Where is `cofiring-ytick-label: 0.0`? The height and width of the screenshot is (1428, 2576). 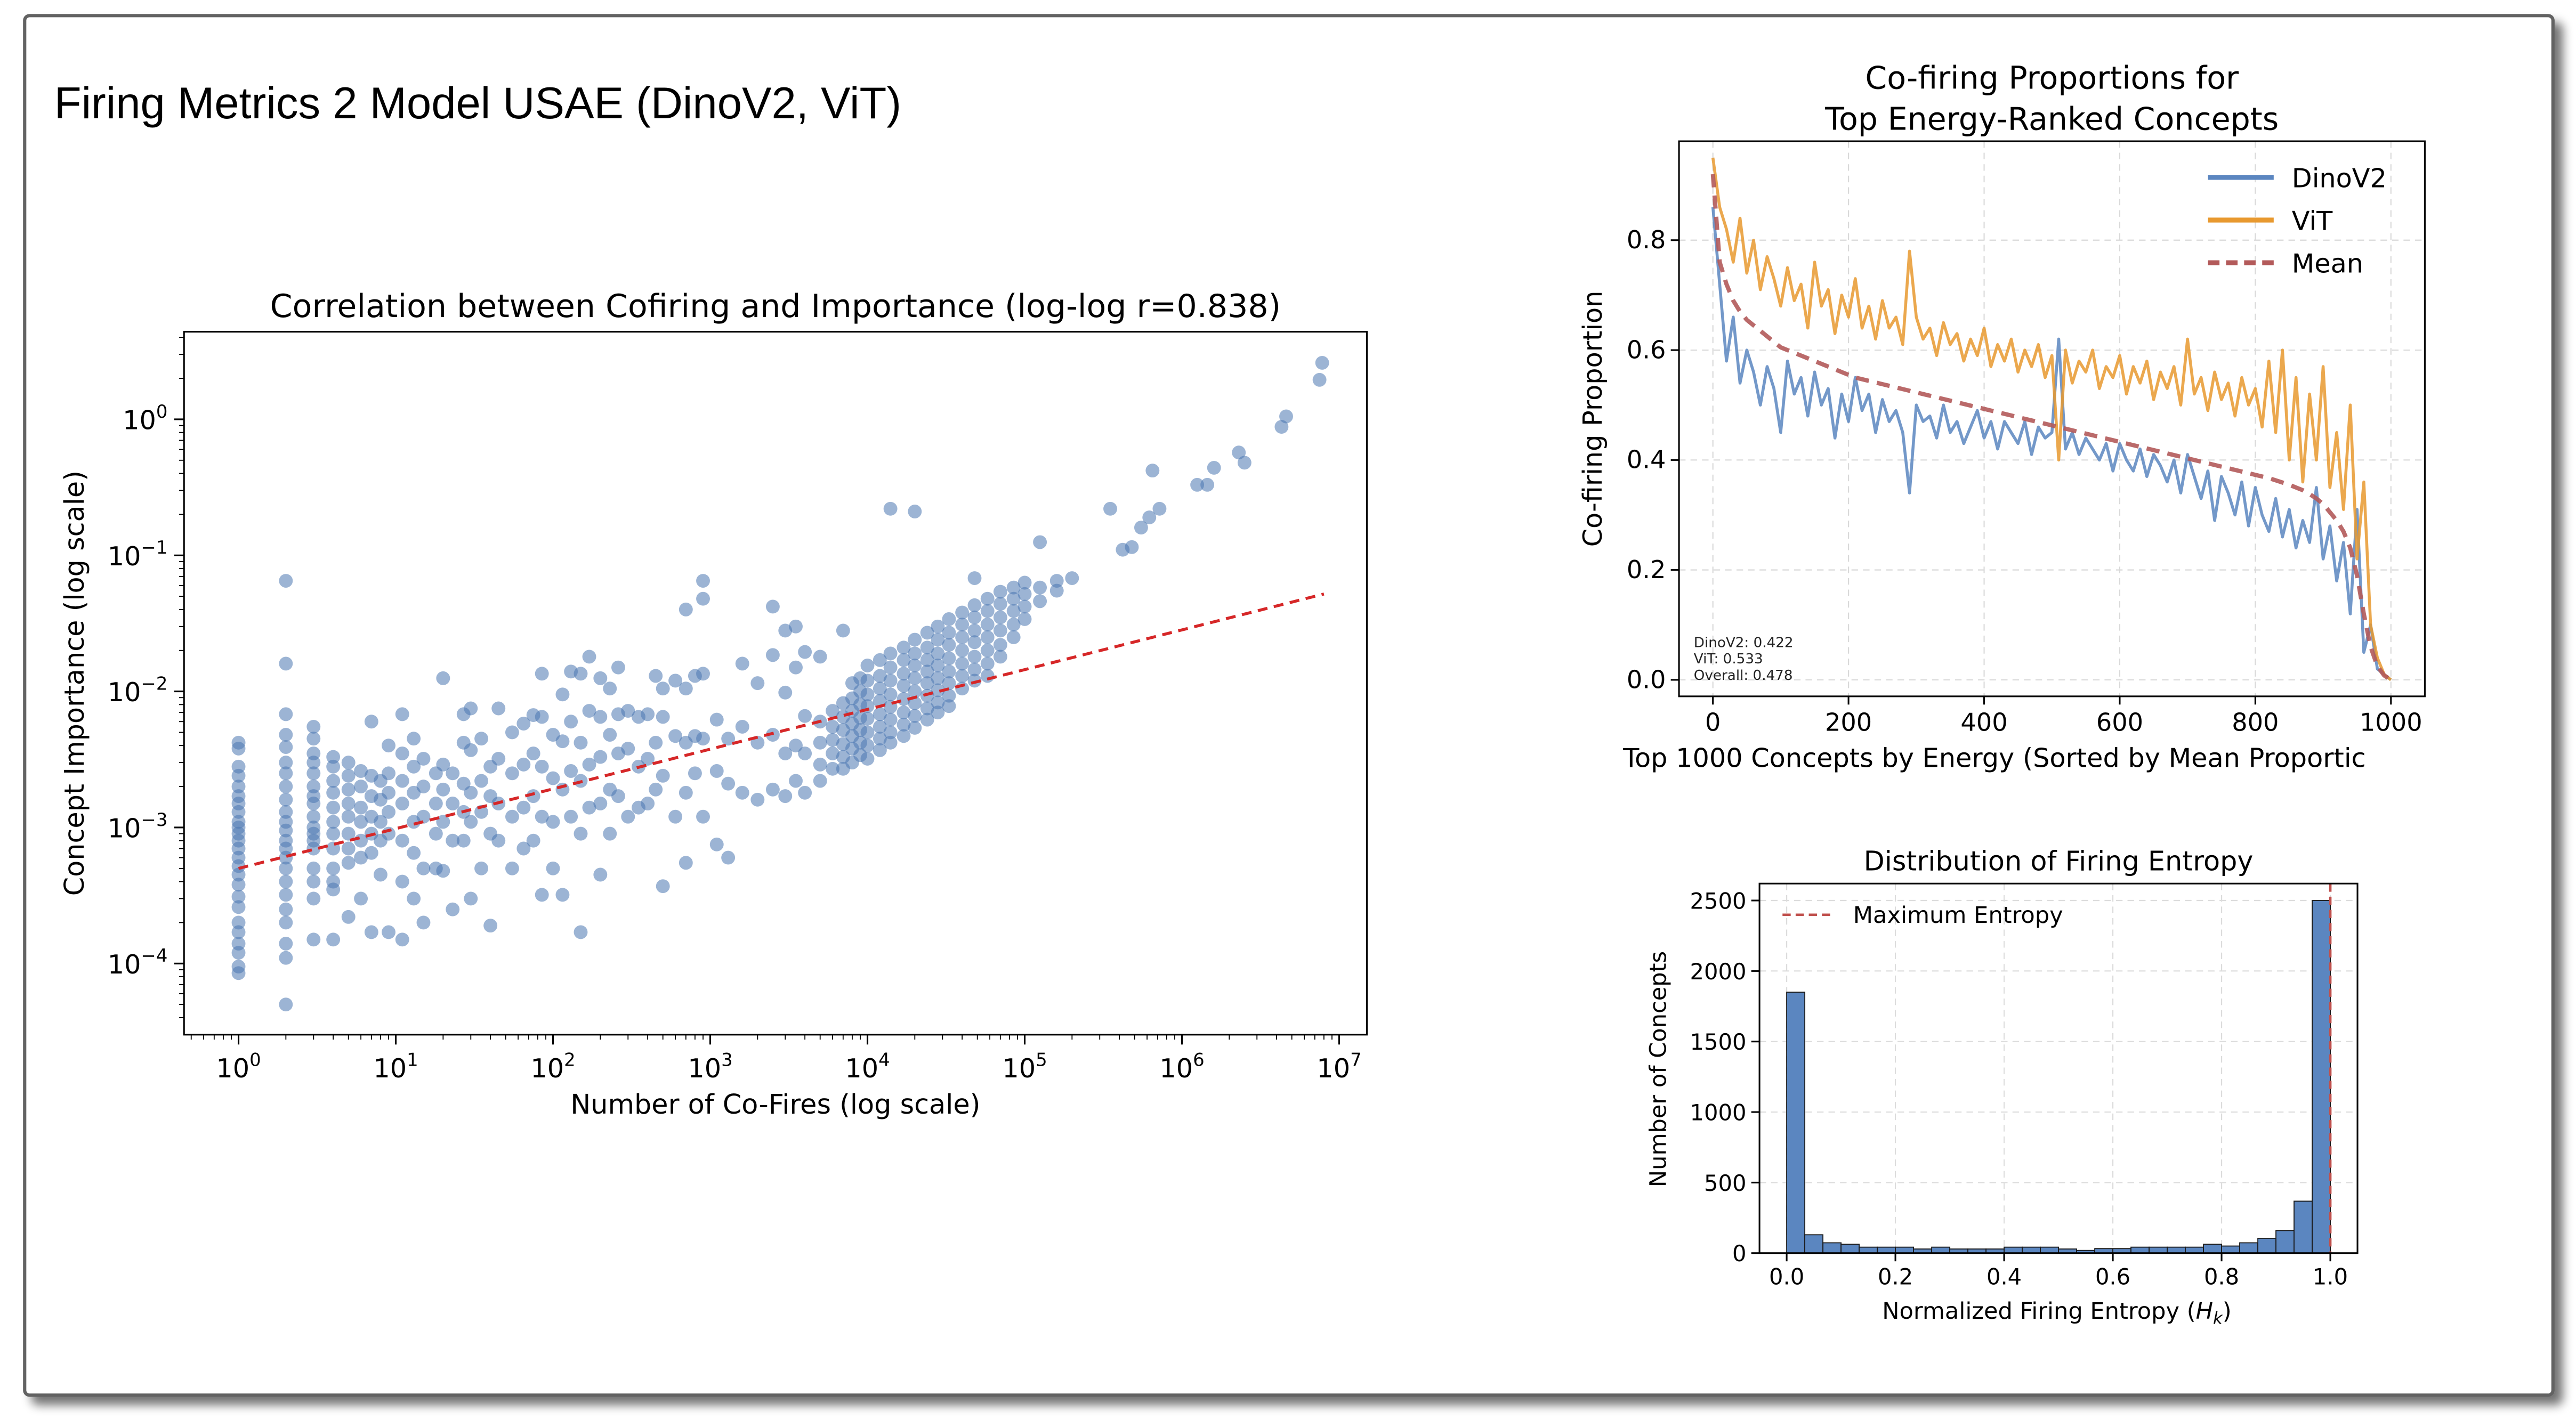
cofiring-ytick-label: 0.0 is located at coordinates (1647, 679).